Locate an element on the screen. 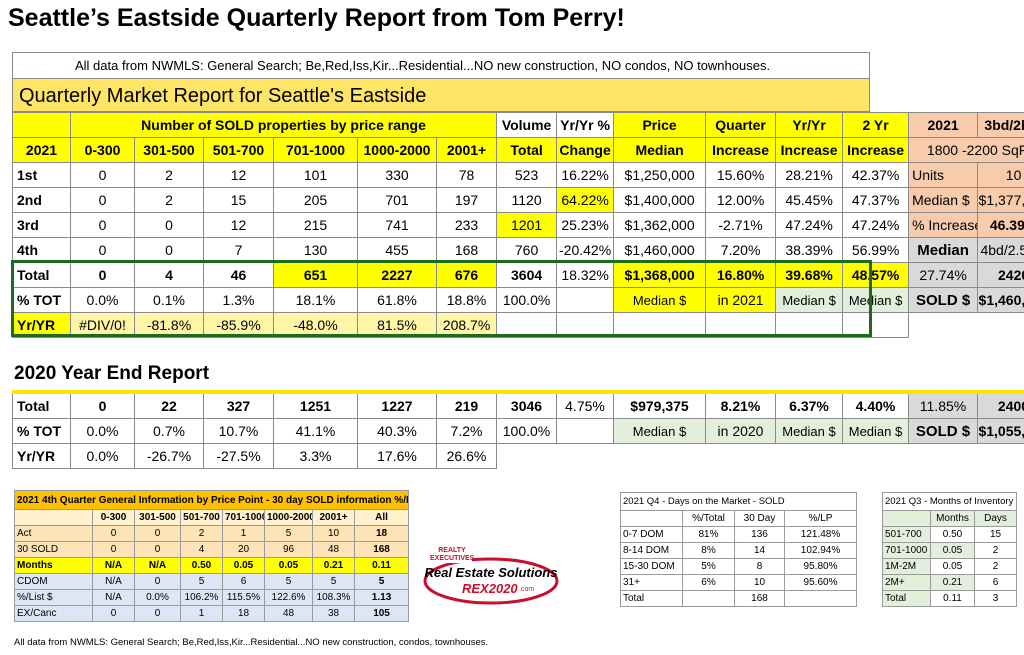 Image resolution: width=1024 pixels, height=655 pixels. range-header: 0-300 is located at coordinates (102, 150).